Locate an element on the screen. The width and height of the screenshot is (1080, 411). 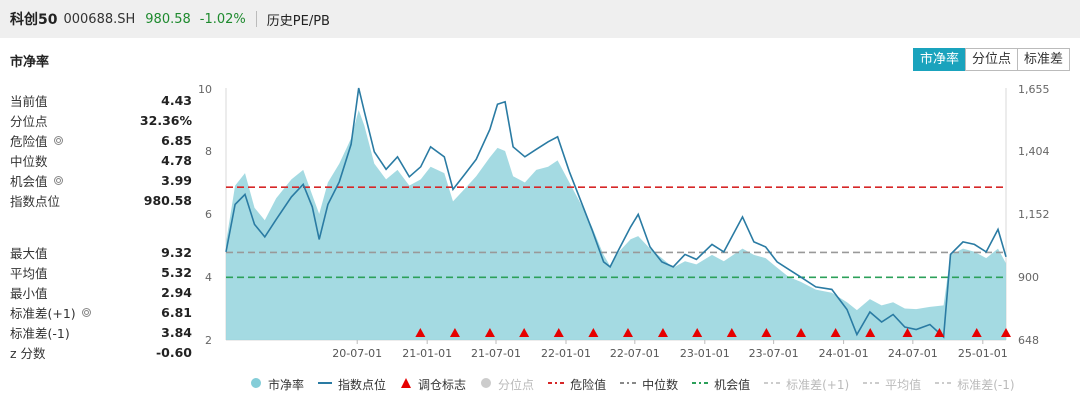
stat-label-text: 最小值 is located at coordinates (29, 293).